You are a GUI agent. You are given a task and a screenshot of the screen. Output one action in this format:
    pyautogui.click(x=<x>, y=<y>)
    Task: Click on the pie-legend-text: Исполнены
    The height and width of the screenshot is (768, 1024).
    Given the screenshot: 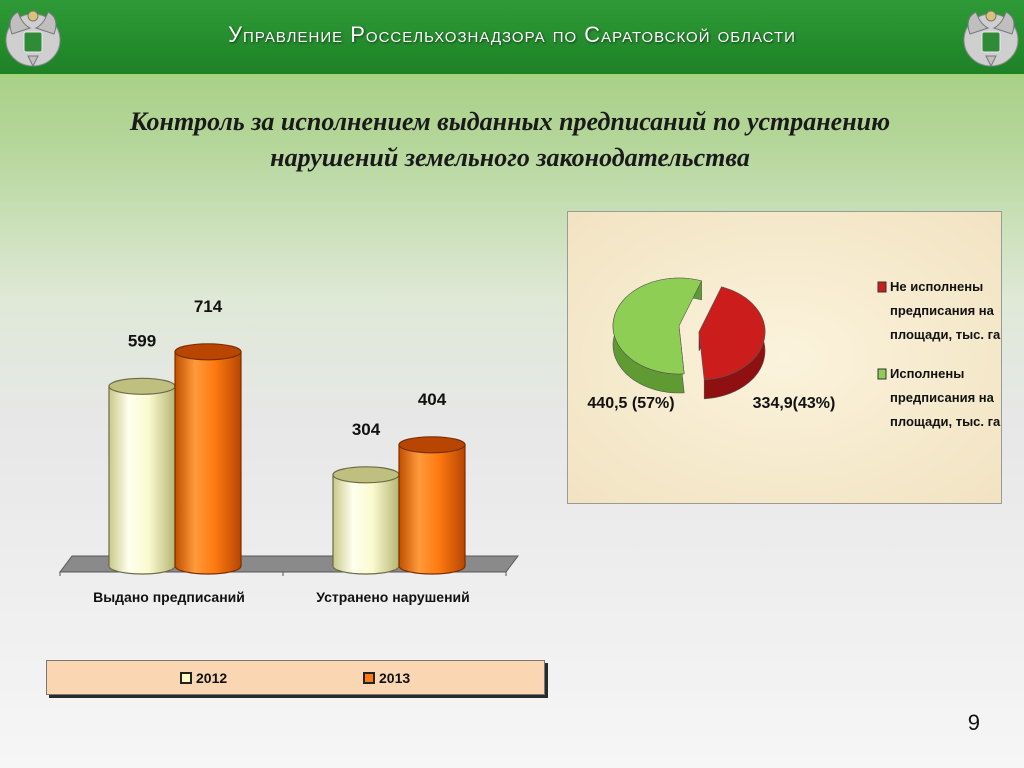 What is the action you would take?
    pyautogui.click(x=927, y=373)
    